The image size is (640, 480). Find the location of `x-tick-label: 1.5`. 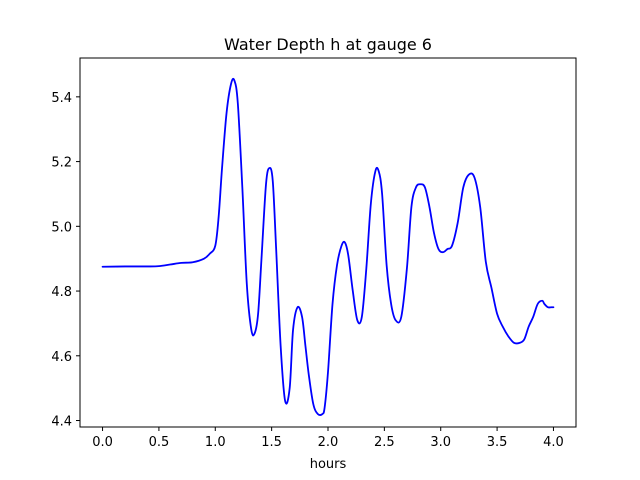

x-tick-label: 1.5 is located at coordinates (271, 442).